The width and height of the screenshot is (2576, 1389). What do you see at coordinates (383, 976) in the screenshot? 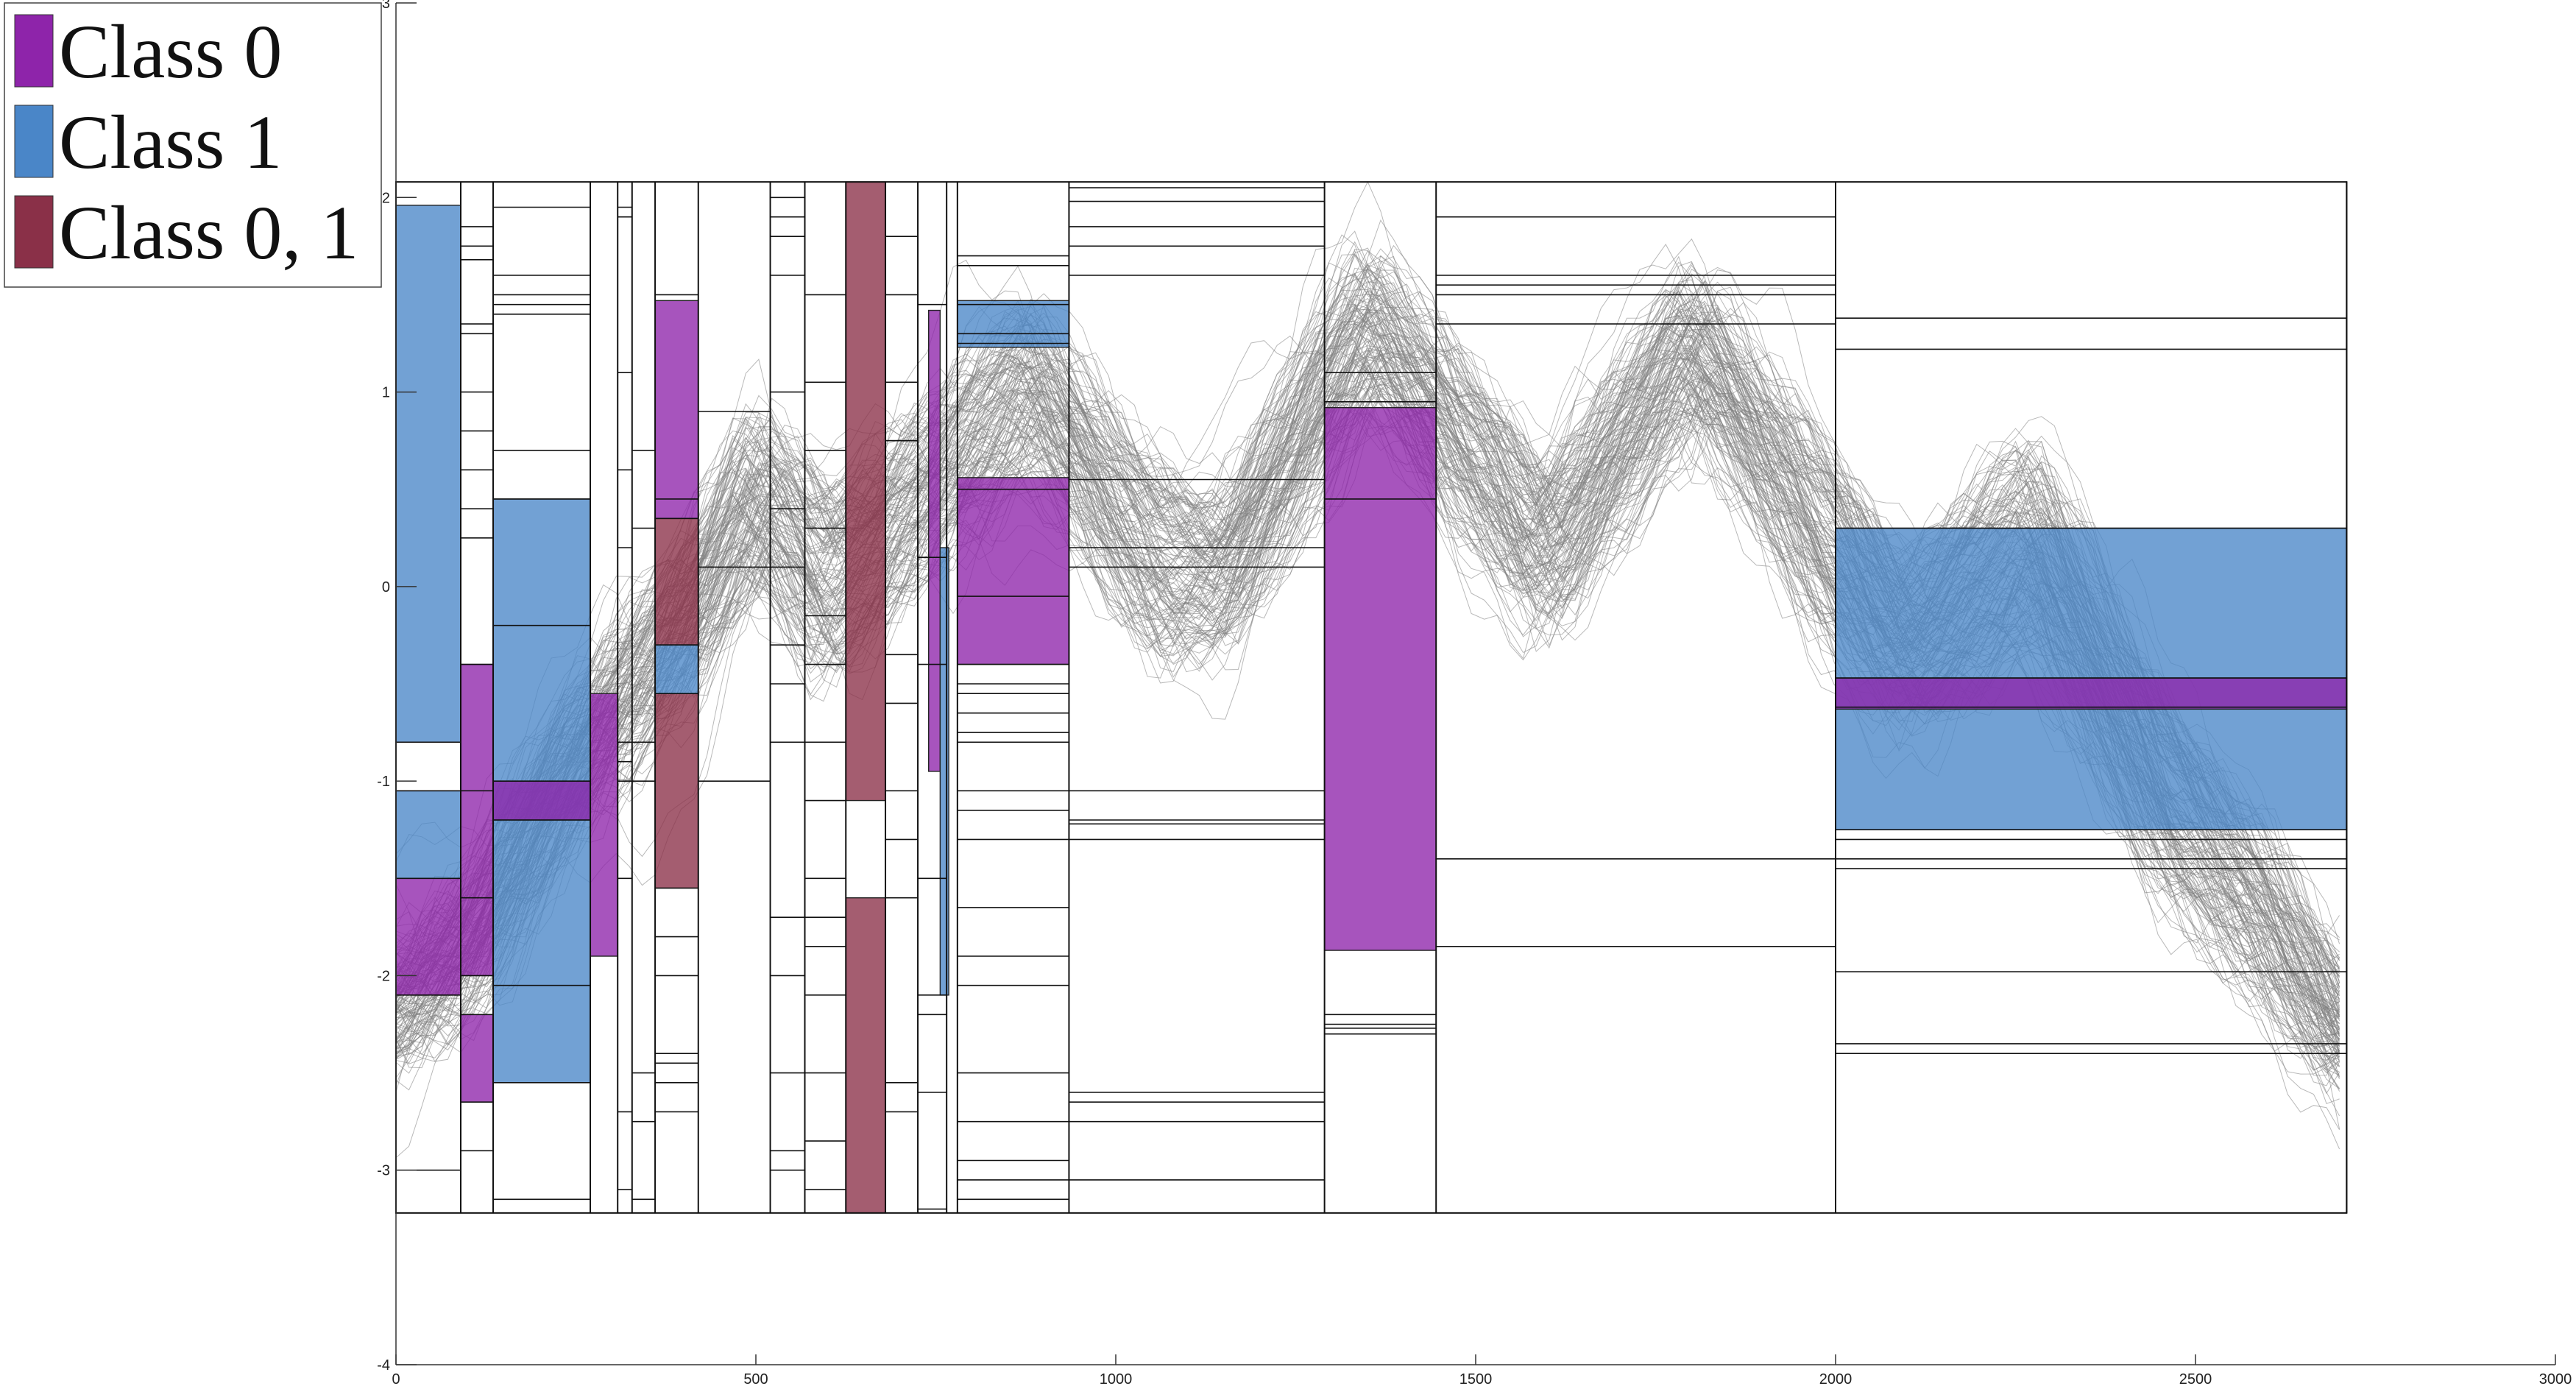
I see `y-tick-label: -2` at bounding box center [383, 976].